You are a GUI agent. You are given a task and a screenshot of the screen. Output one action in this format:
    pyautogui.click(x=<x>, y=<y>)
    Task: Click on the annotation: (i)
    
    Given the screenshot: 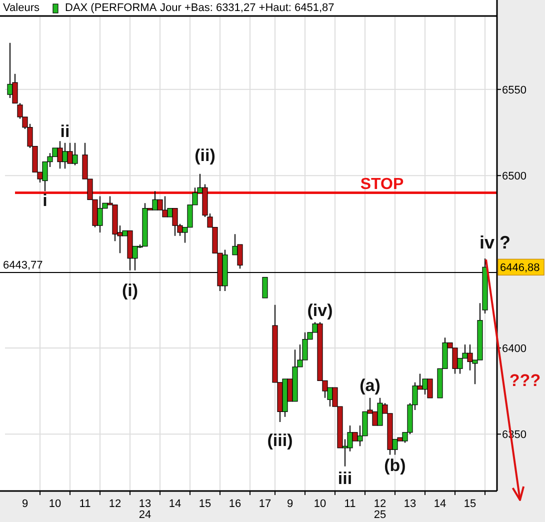 What is the action you would take?
    pyautogui.click(x=130, y=290)
    